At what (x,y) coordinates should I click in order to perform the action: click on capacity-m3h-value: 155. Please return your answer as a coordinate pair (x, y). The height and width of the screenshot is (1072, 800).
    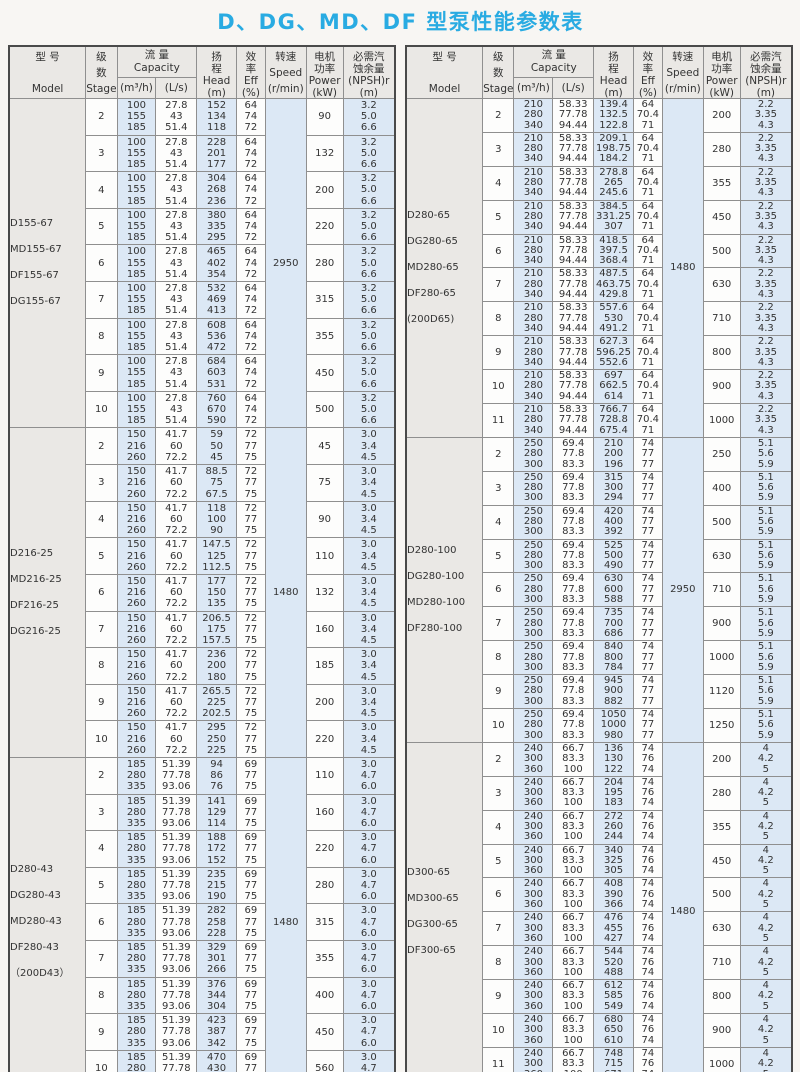
    Looking at the image, I should click on (136, 373).